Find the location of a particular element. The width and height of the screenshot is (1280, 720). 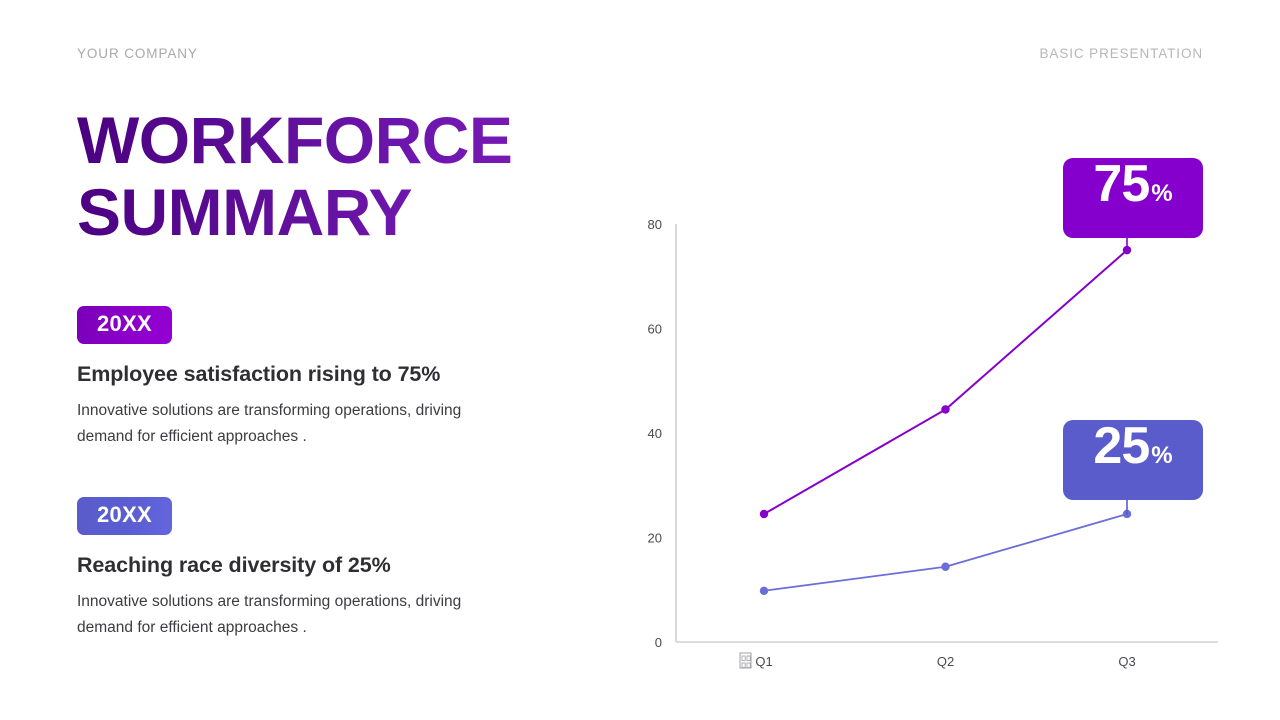

x-tick-labels: Q1 Q2 Q3 is located at coordinates (937, 660).